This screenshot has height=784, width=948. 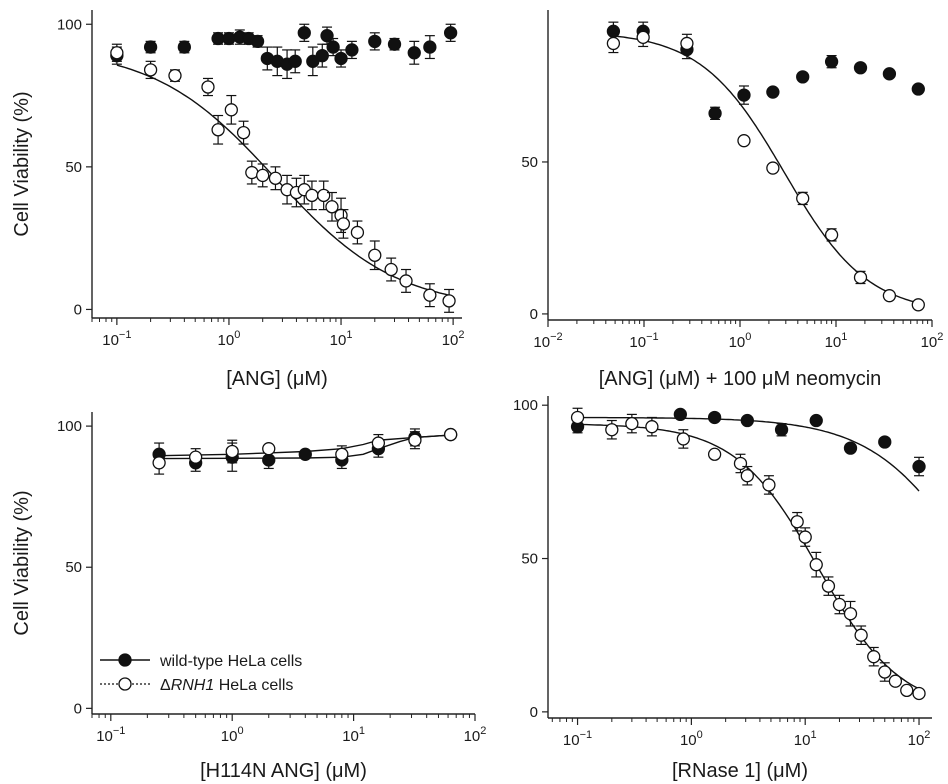 I want to click on legend-ko-label: ΔRNH1 HeLa cells, so click(x=226, y=685).